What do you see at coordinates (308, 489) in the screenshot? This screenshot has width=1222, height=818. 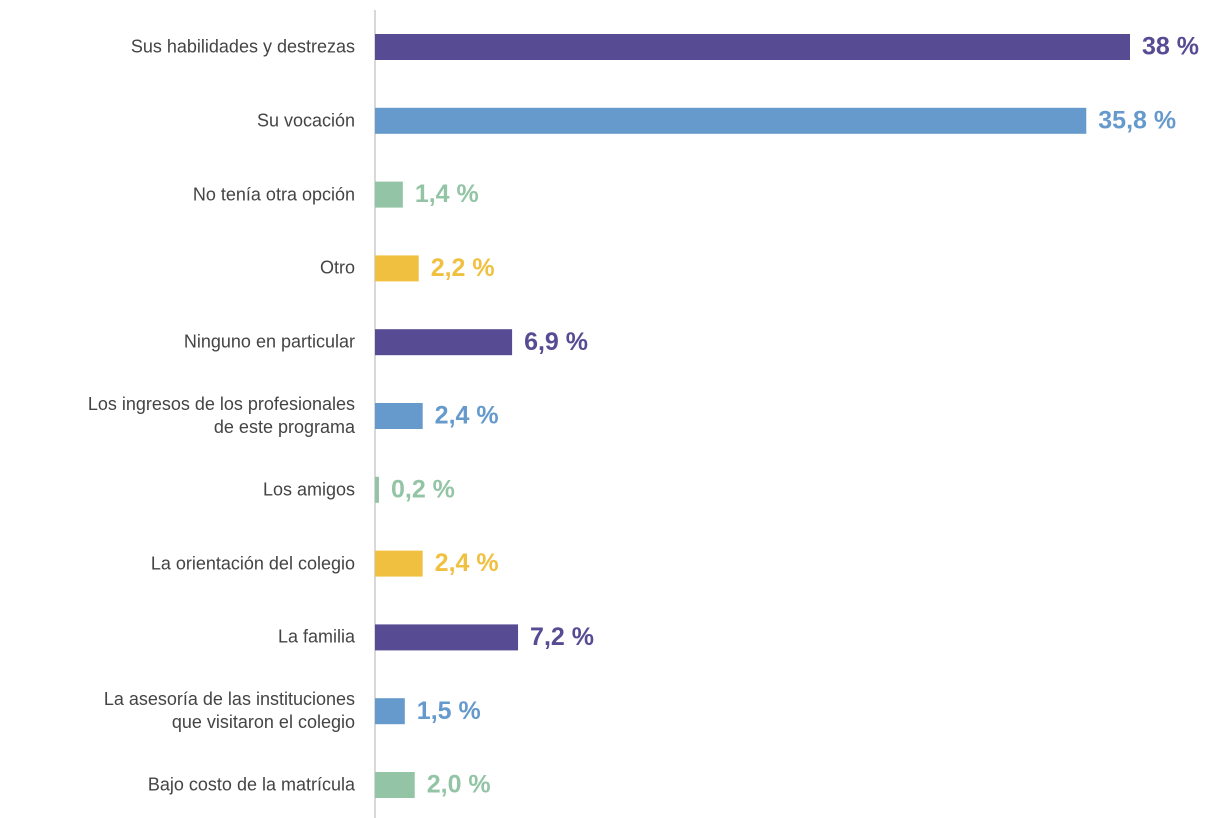 I see `category-label: Los amigos` at bounding box center [308, 489].